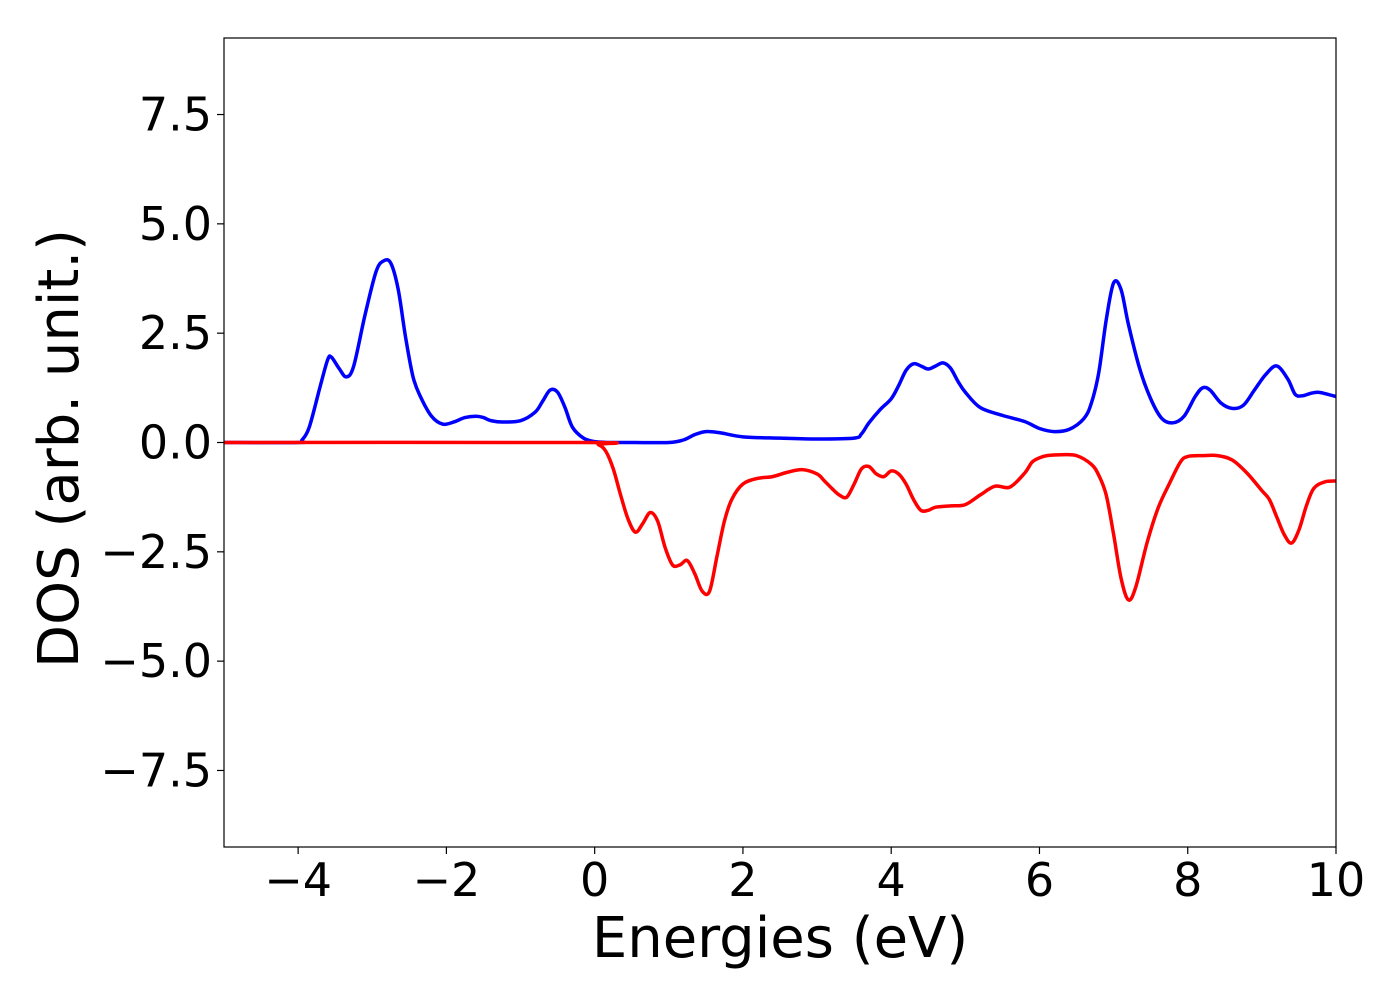 The height and width of the screenshot is (1004, 1400). I want to click on x-tick-label: −4, so click(298, 880).